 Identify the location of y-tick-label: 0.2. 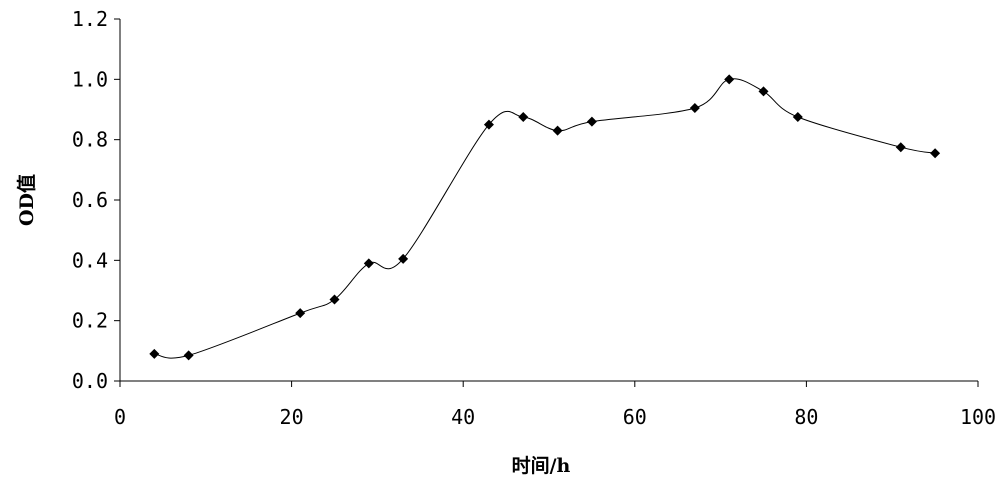
(90, 321).